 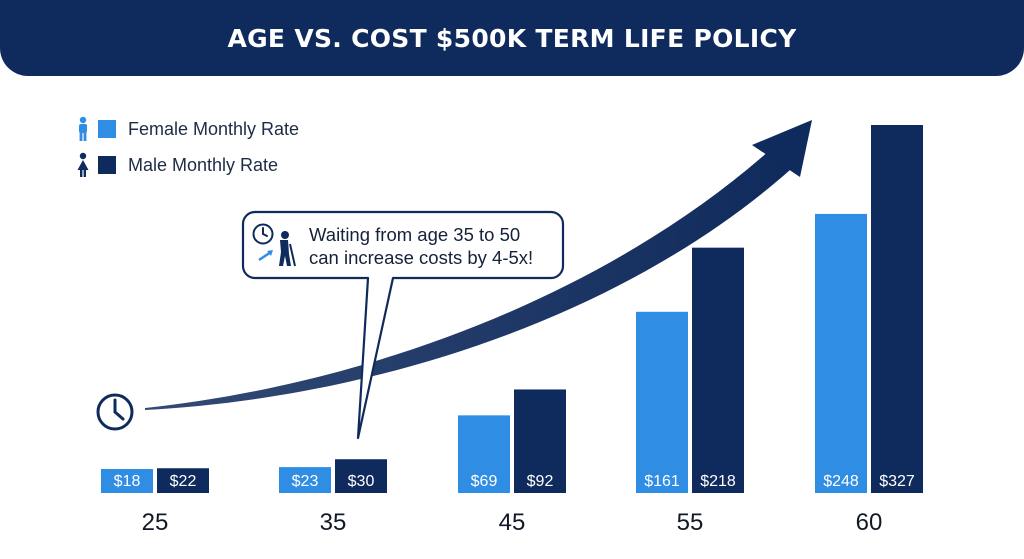 I want to click on legend-label-female: Female Monthly Rate, so click(x=214, y=128).